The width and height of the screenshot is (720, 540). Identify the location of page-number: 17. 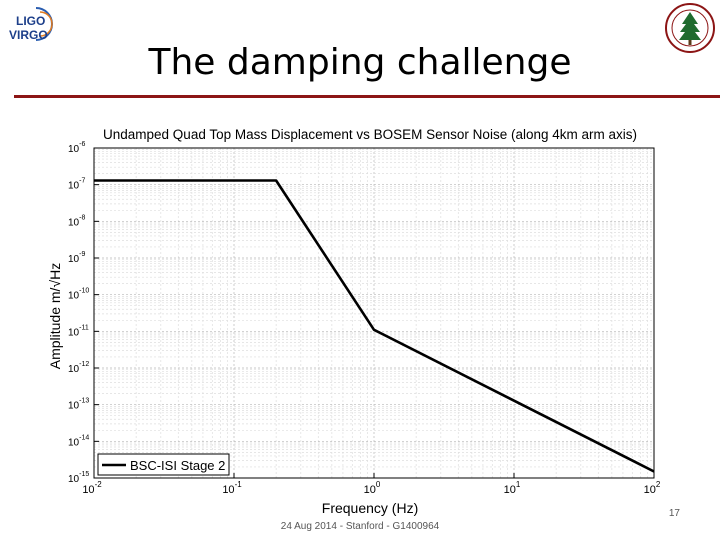
(674, 513).